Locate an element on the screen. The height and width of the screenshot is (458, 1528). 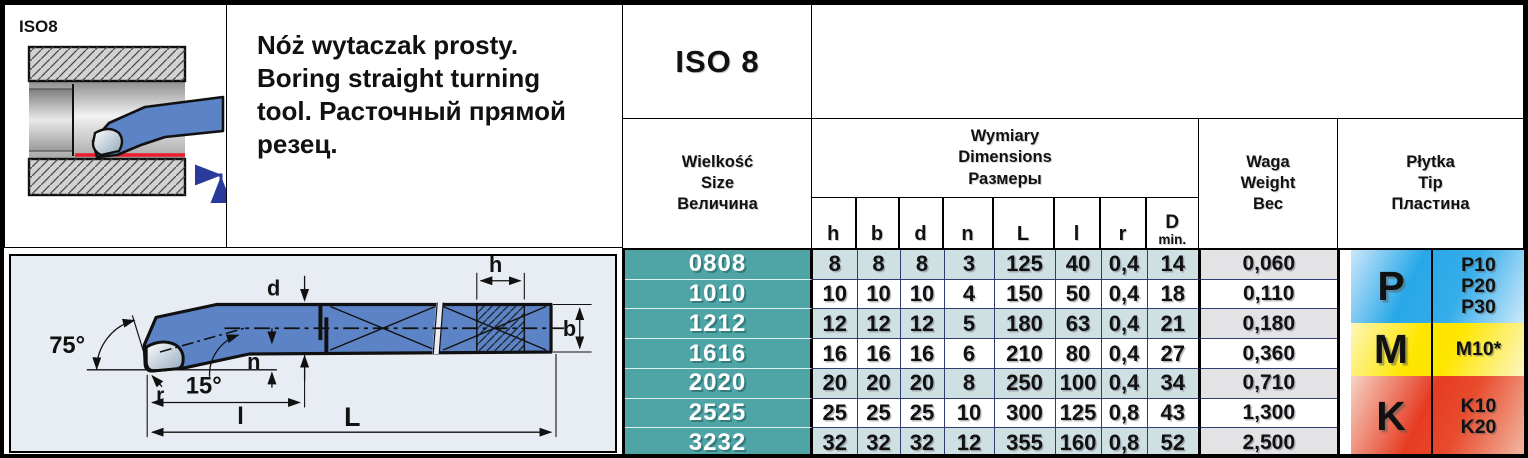
dim-cell-d: 25 is located at coordinates (922, 413).